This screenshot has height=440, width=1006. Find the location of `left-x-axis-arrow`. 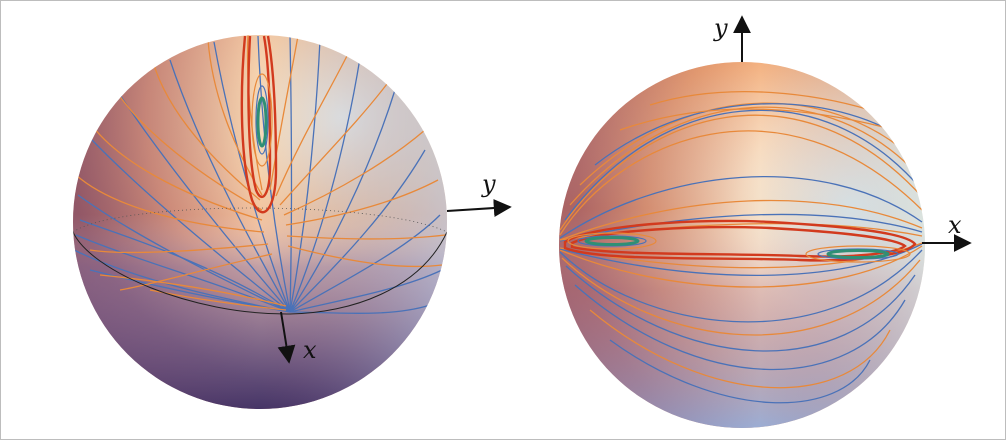

left-x-axis-arrow is located at coordinates (286, 337).